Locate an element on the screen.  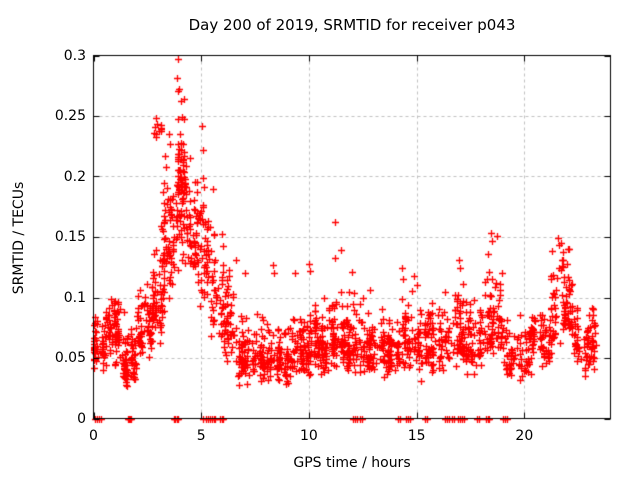
x-axis-label: GPS time / hours is located at coordinates (352, 463).